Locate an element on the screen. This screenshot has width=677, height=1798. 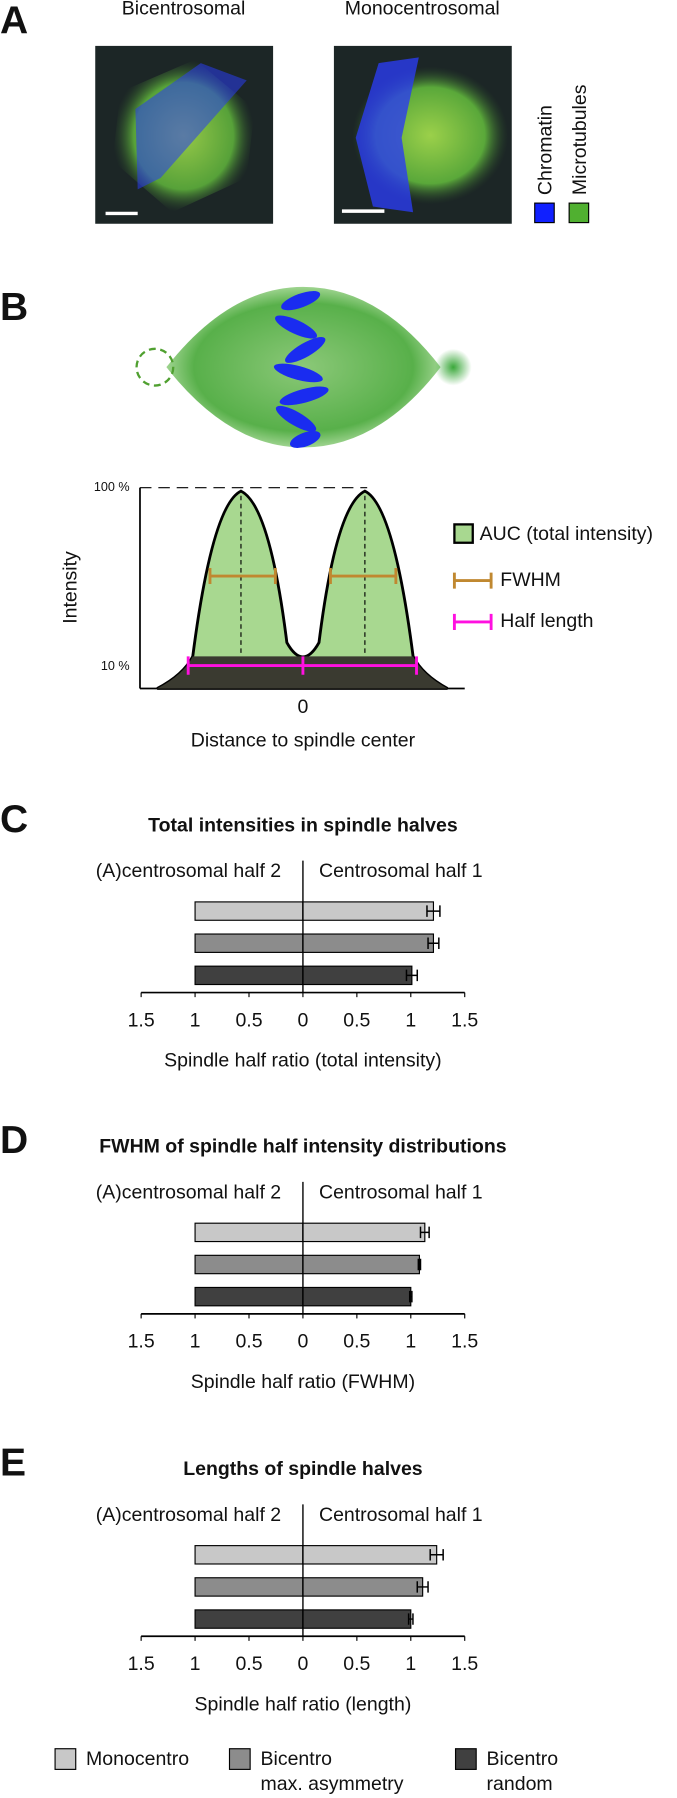
image-title: Monocentrosomal is located at coordinates (422, 9).